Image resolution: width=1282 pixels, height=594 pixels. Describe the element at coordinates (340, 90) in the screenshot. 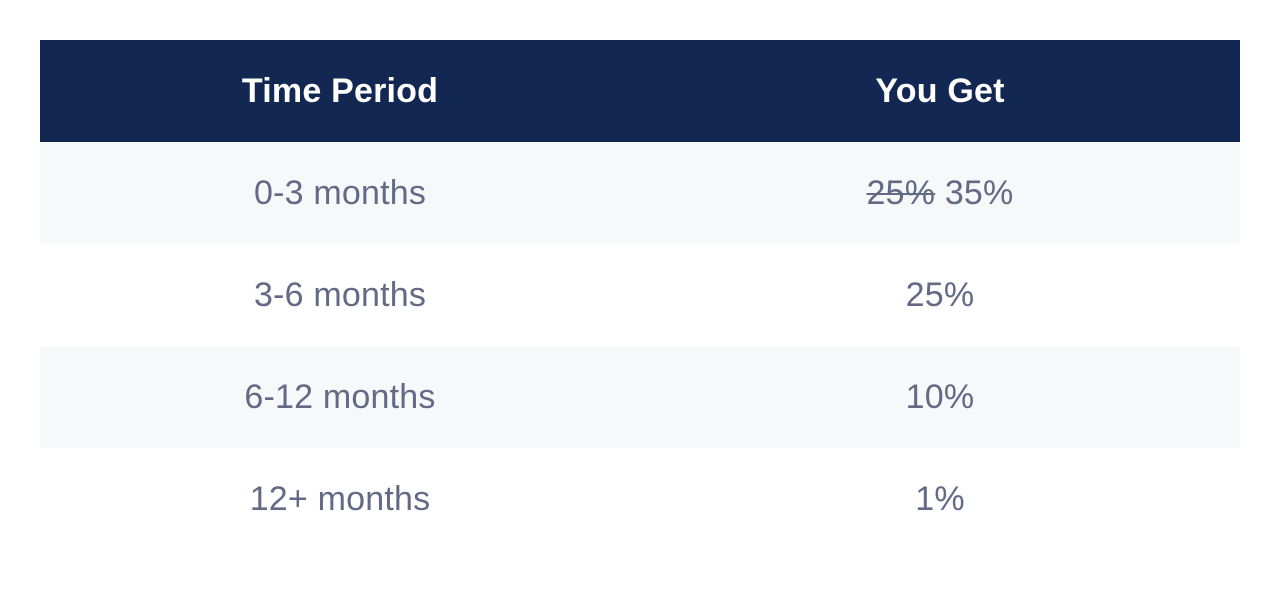

I see `header-time-period: Time Period` at that location.